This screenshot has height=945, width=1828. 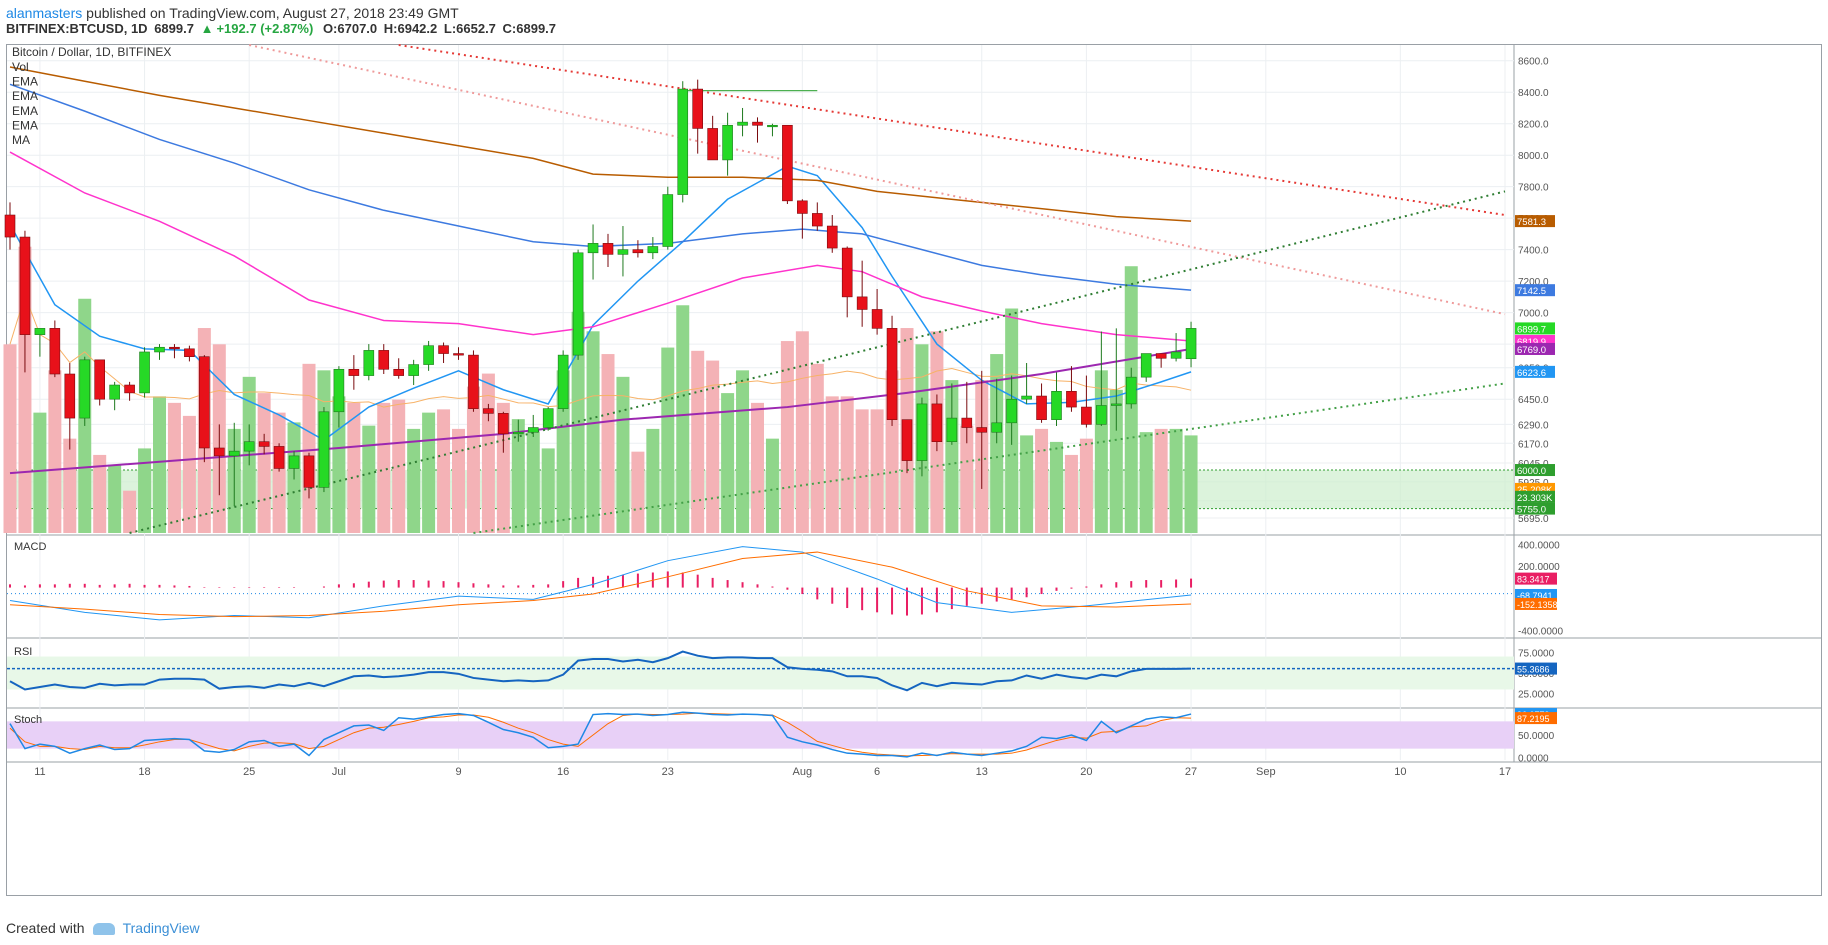 I want to click on tradingview-logo-icon, so click(x=103, y=929).